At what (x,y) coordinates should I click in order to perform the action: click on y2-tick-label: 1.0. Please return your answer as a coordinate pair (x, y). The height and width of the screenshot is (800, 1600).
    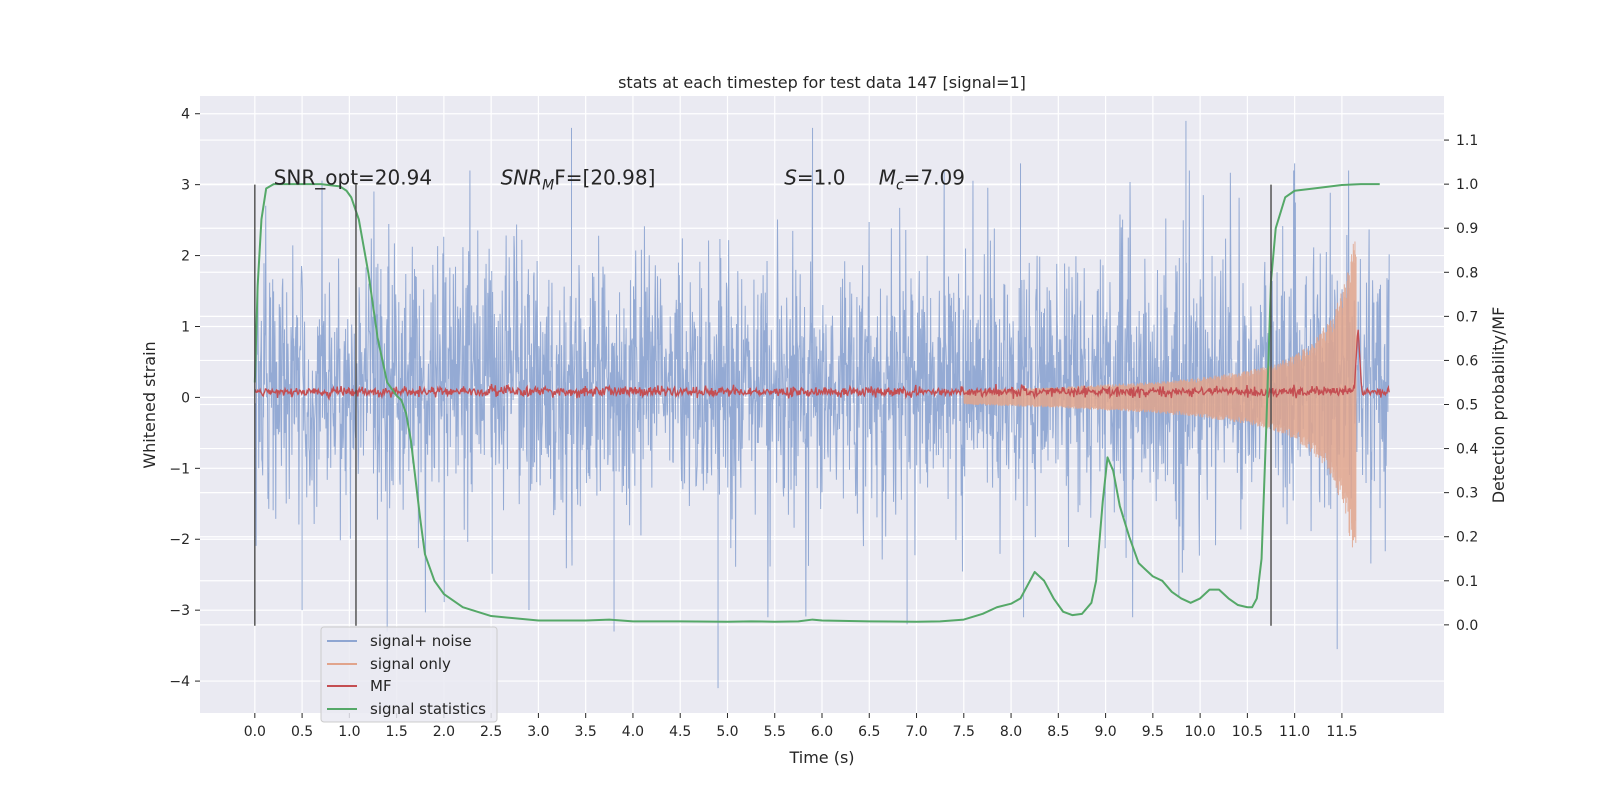
    Looking at the image, I should click on (1467, 185).